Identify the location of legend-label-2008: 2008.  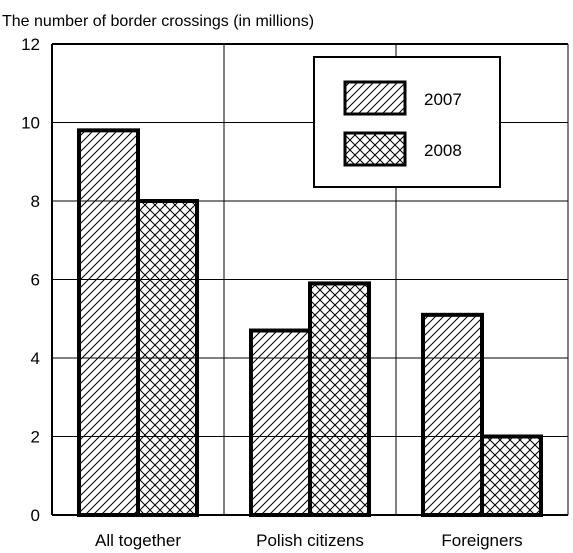
(443, 150).